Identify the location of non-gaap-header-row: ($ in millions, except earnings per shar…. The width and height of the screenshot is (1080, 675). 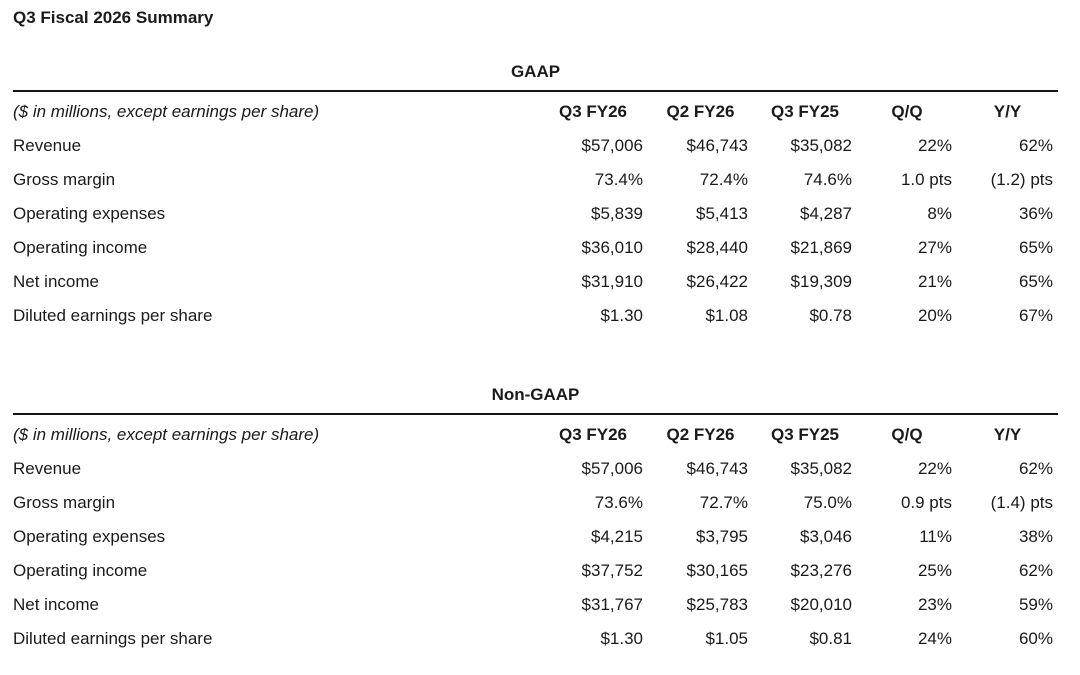
(535, 433).